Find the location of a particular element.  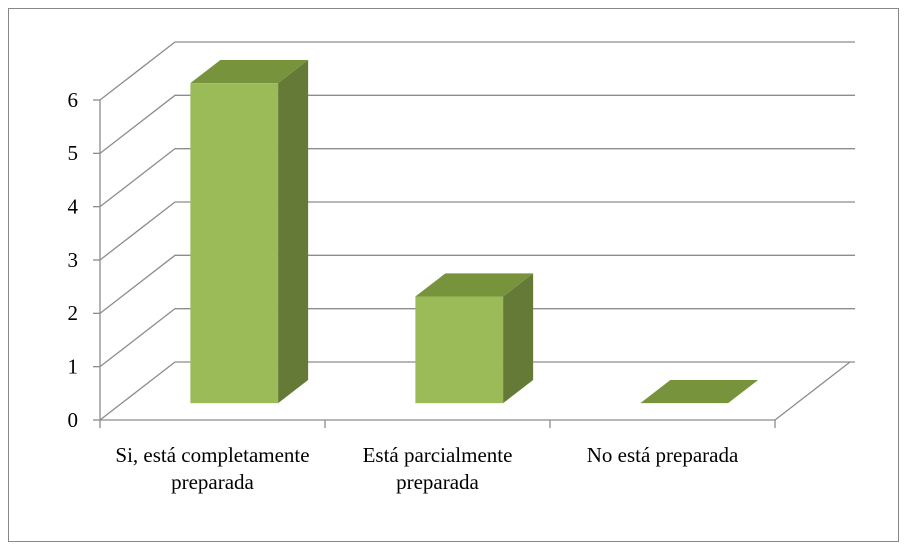

y-tick-label: 1 is located at coordinates (73, 366).